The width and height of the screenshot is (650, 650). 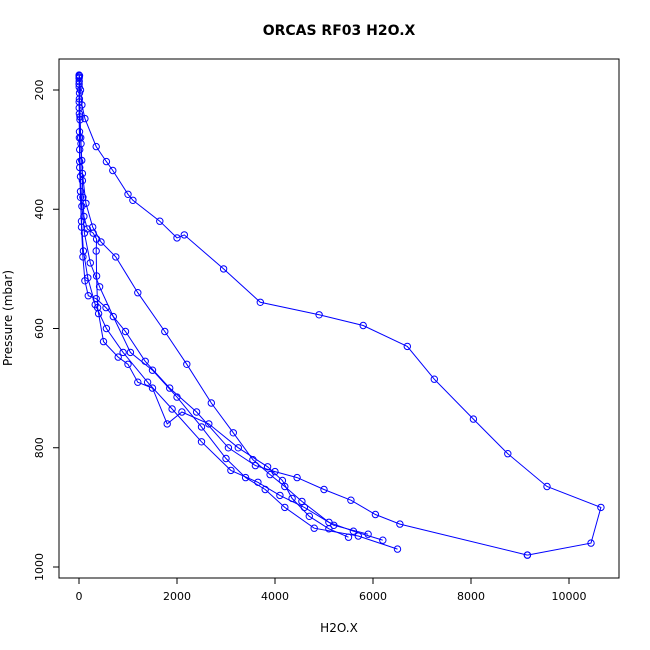 What do you see at coordinates (569, 596) in the screenshot?
I see `x-tick-label: 10000` at bounding box center [569, 596].